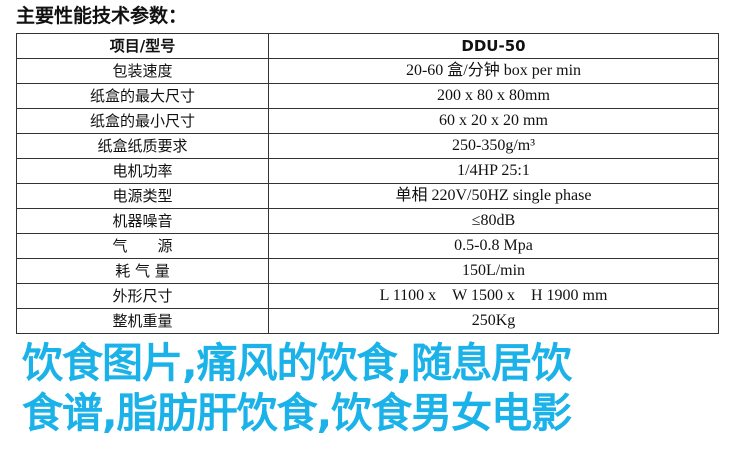  I want to click on spec-value: 20-60 盒/分钟 box per min, so click(493, 71).